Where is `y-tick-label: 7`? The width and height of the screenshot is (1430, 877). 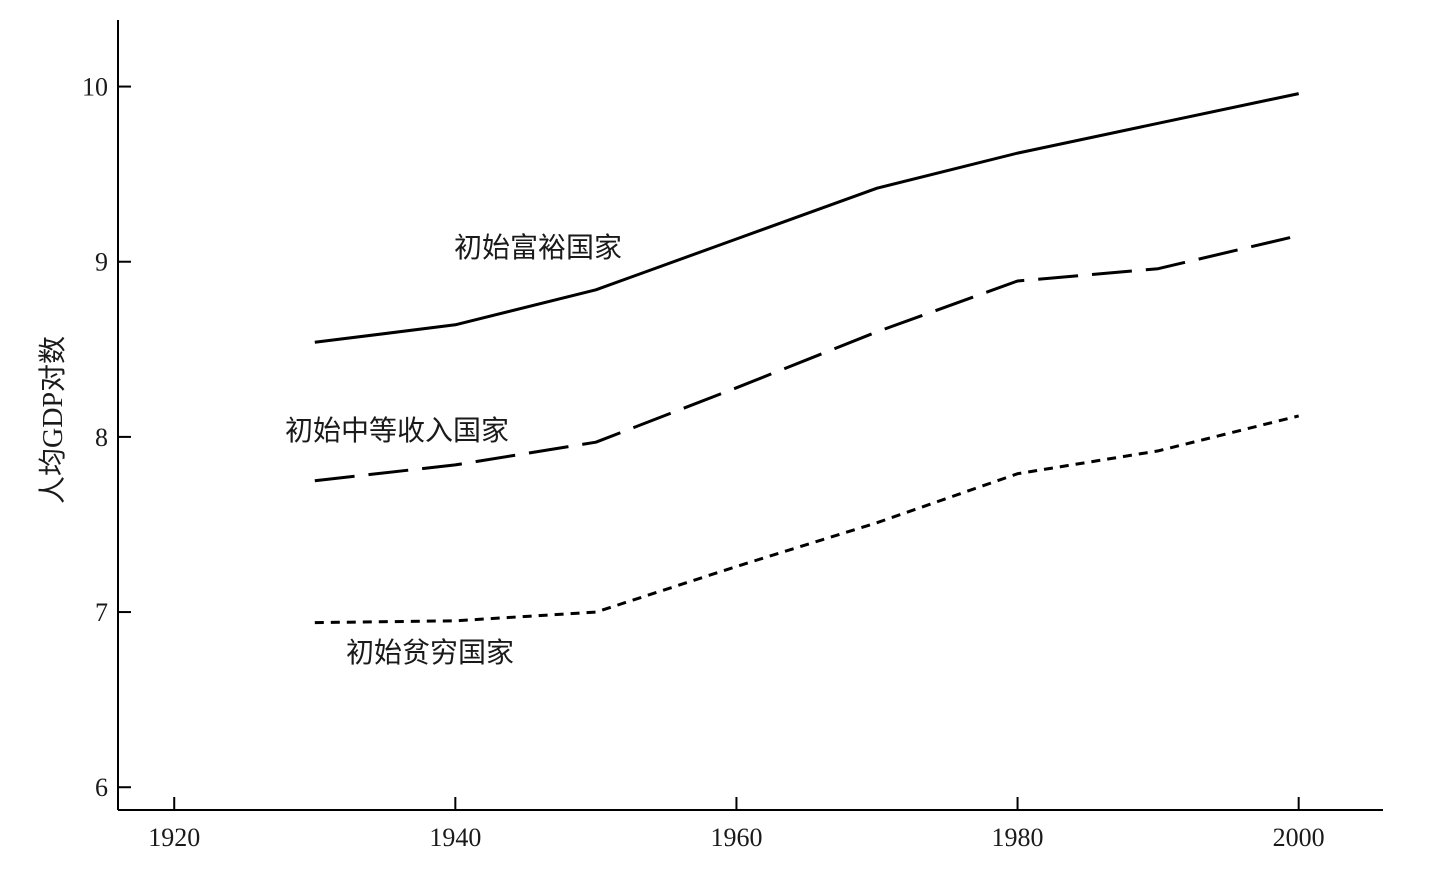
y-tick-label: 7 is located at coordinates (101, 612).